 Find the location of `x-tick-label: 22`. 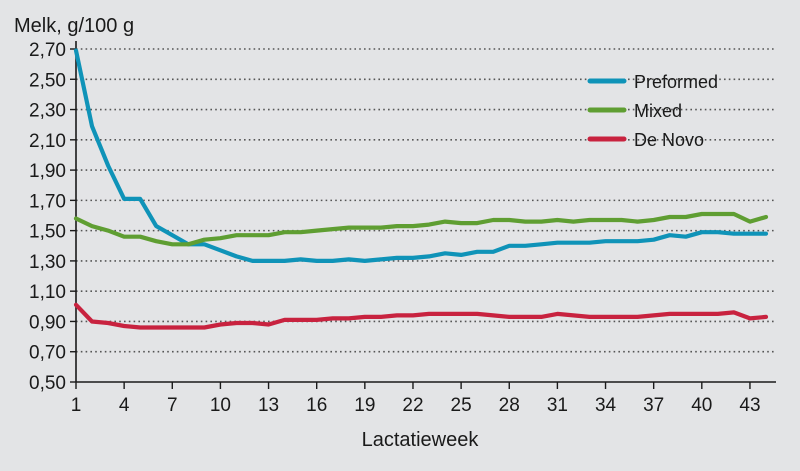

x-tick-label: 22 is located at coordinates (412, 405).